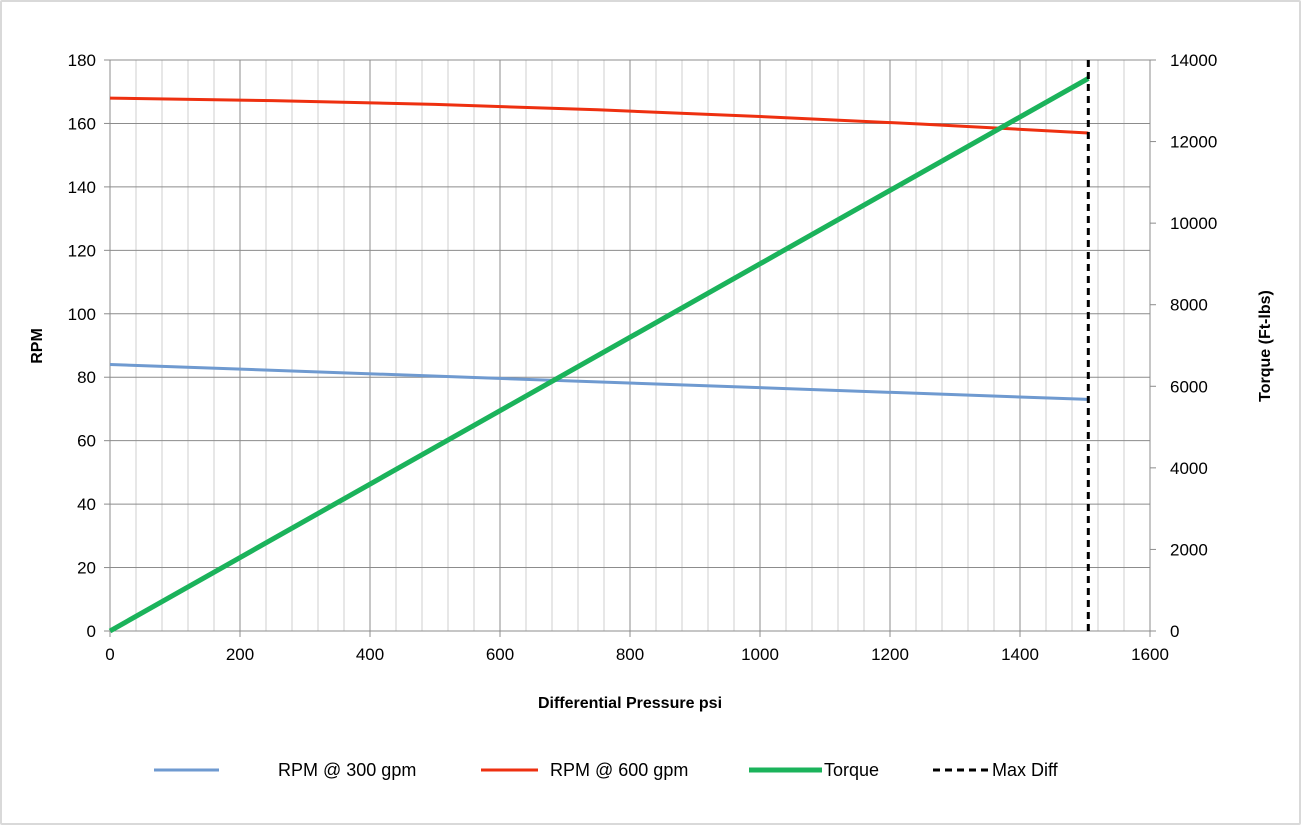 This screenshot has width=1301, height=827. Describe the element at coordinates (370, 654) in the screenshot. I see `x-tick-label: 400` at that location.